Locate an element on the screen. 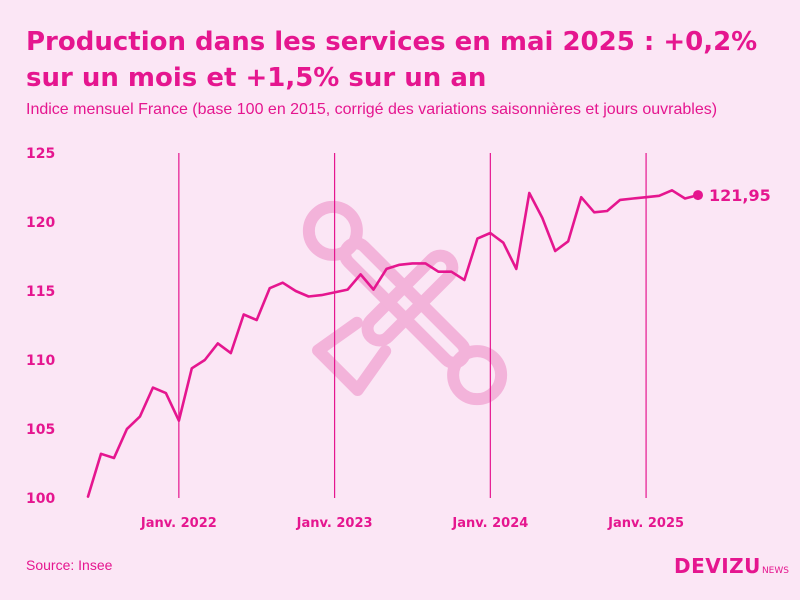  x-tick-label: Janv. 2025 is located at coordinates (645, 523).